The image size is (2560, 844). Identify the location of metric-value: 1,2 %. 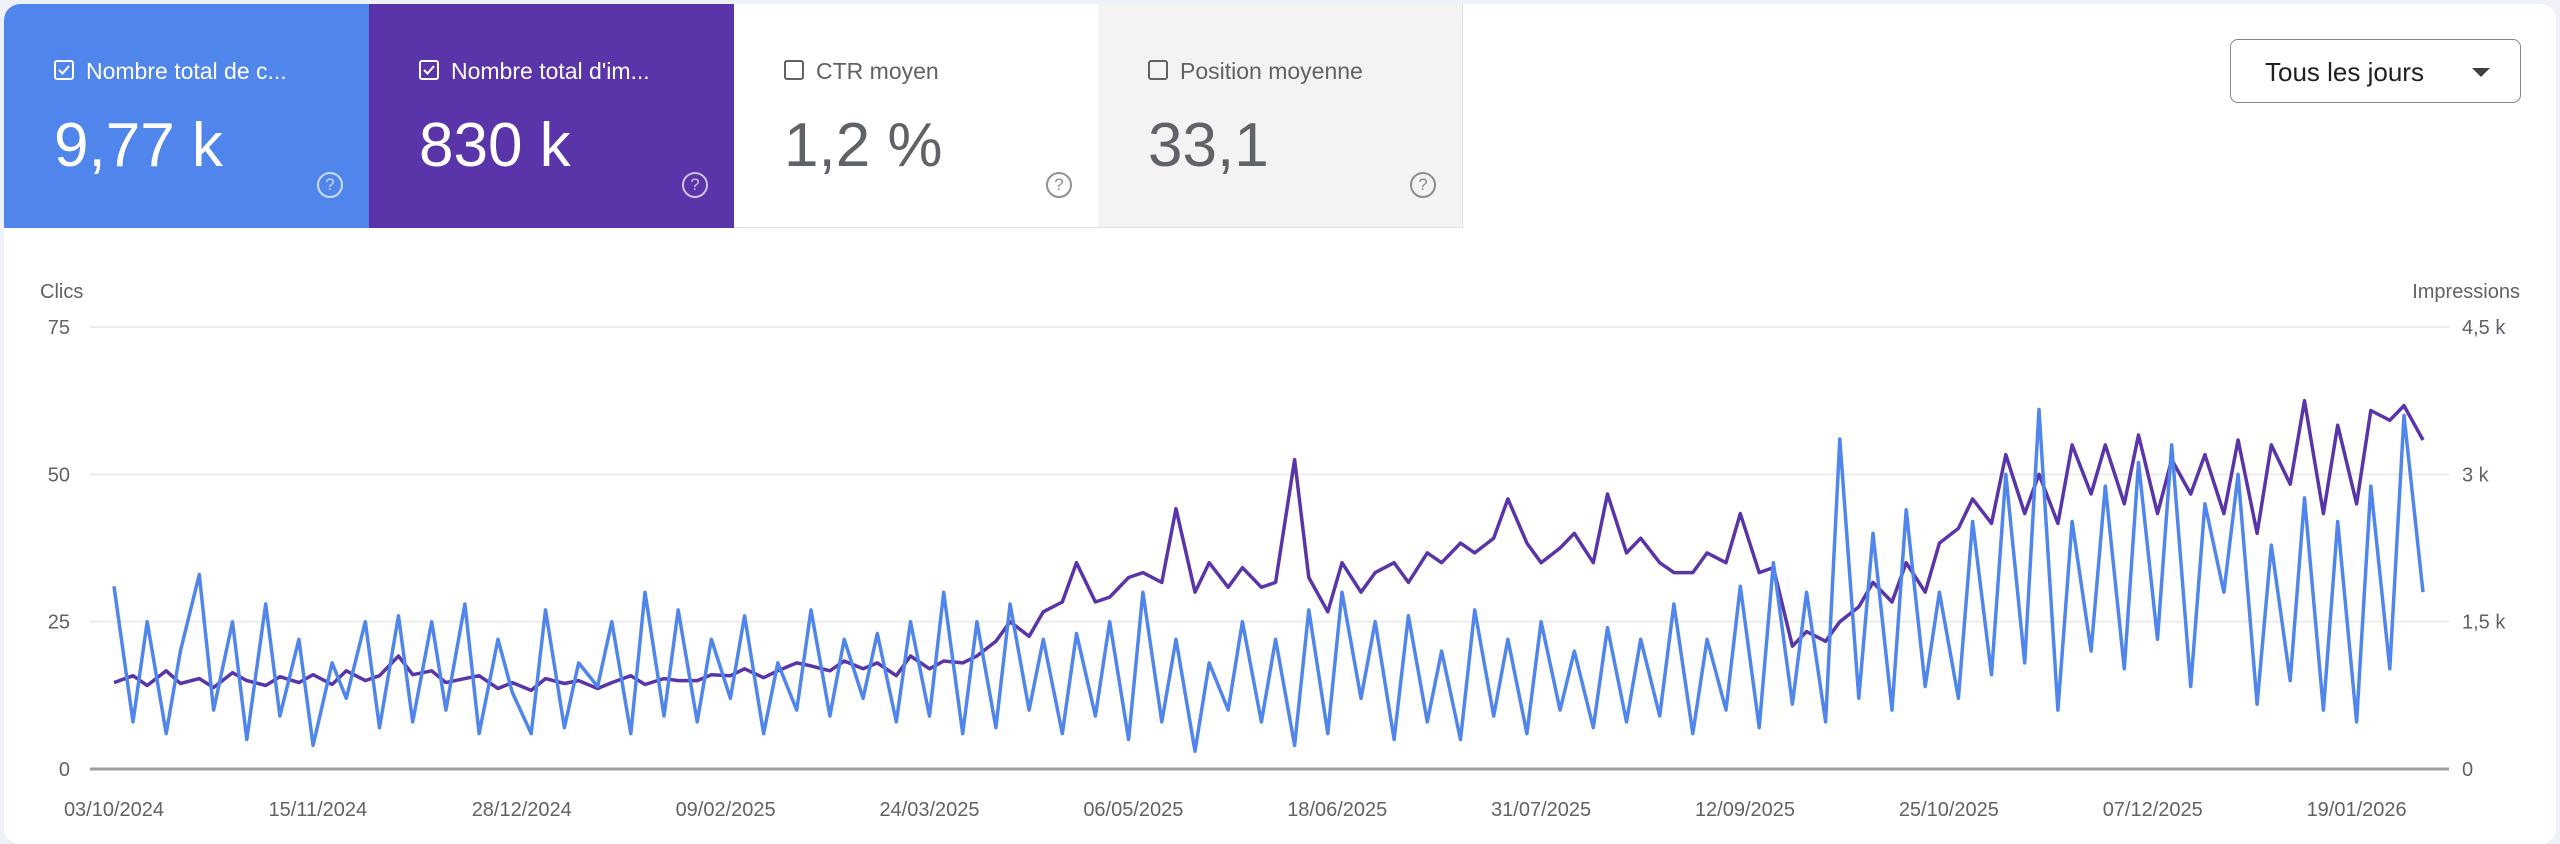
(863, 145).